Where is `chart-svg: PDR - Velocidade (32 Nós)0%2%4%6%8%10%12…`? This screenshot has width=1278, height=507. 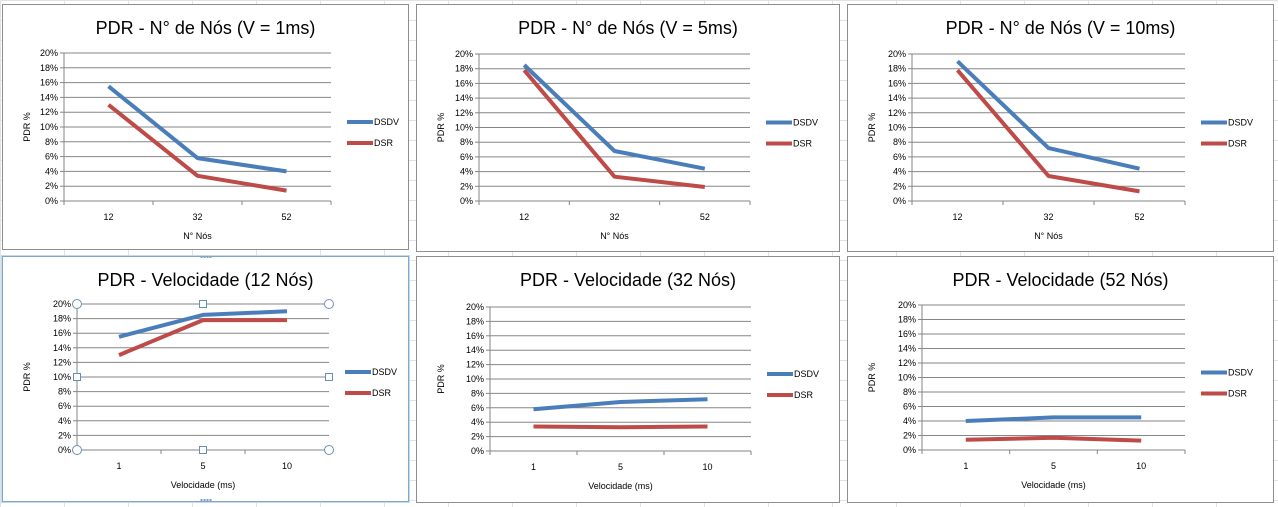
chart-svg: PDR - Velocidade (32 Nós)0%2%4%6%8%10%12… is located at coordinates (627, 380).